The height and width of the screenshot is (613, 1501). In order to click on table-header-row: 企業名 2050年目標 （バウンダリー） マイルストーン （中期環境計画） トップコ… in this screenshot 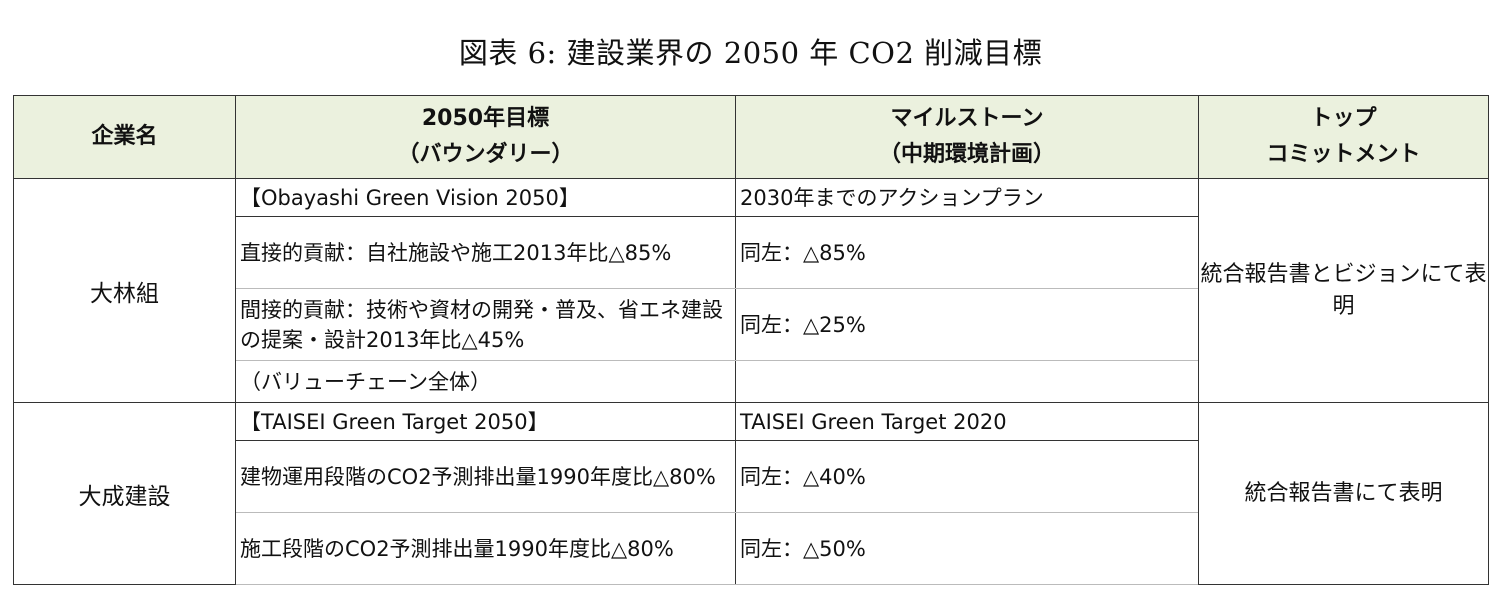, I will do `click(751, 137)`.